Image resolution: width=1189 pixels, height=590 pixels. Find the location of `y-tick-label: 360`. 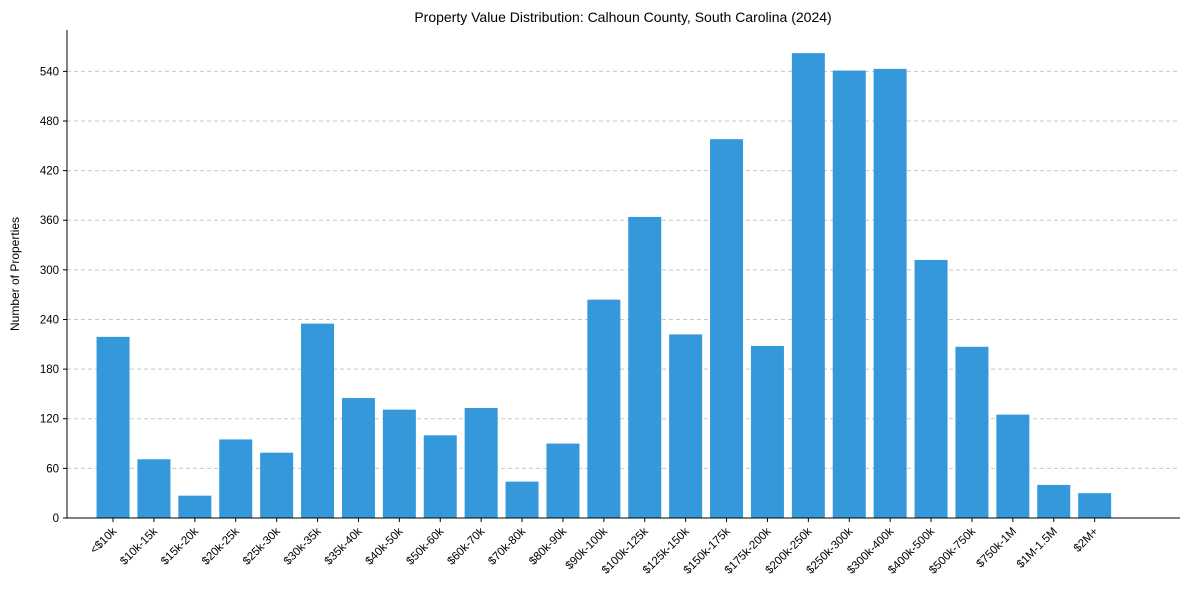

y-tick-label: 360 is located at coordinates (49, 221).